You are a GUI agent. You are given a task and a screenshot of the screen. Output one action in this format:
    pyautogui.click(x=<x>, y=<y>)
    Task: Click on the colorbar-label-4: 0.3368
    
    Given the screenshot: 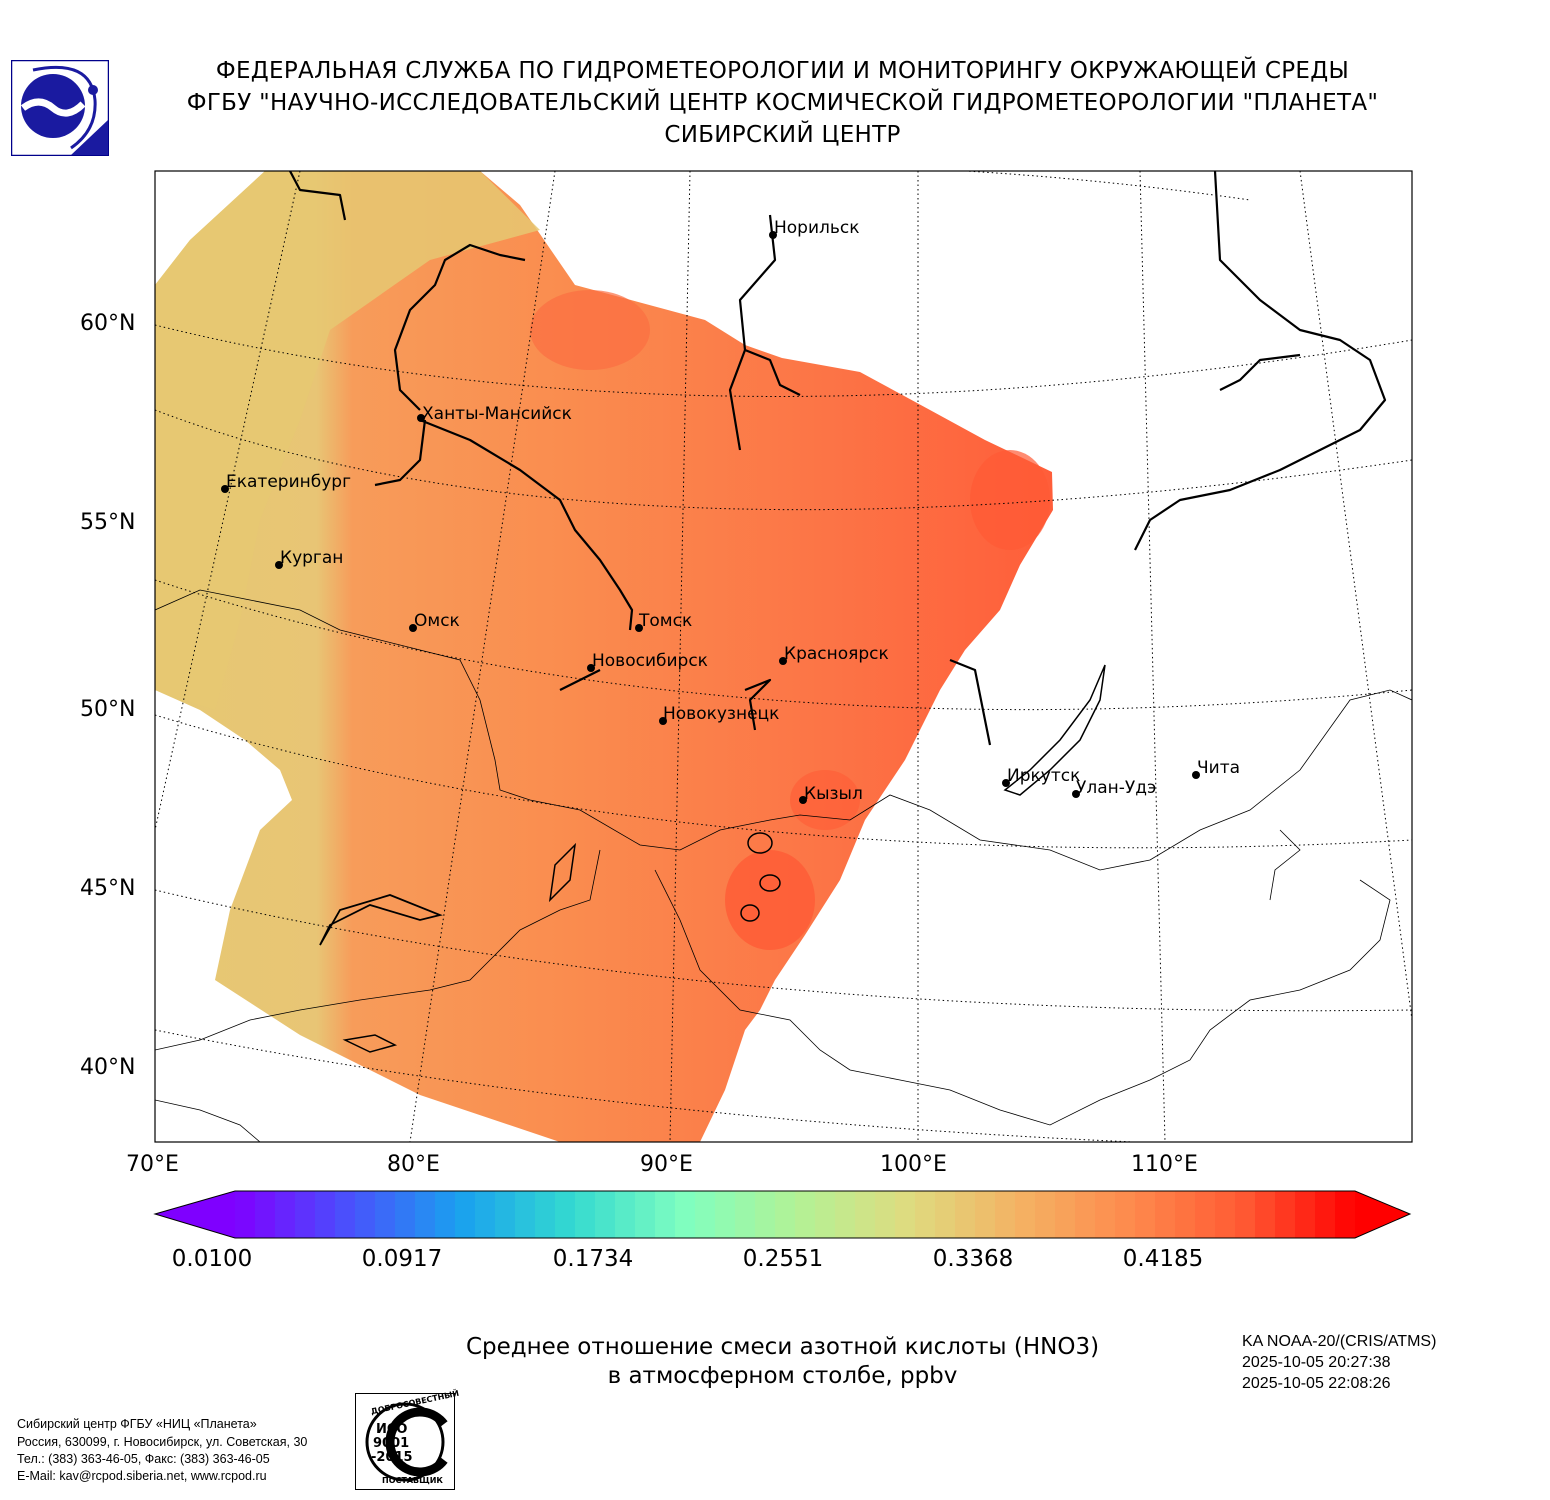 What is the action you would take?
    pyautogui.click(x=973, y=1259)
    